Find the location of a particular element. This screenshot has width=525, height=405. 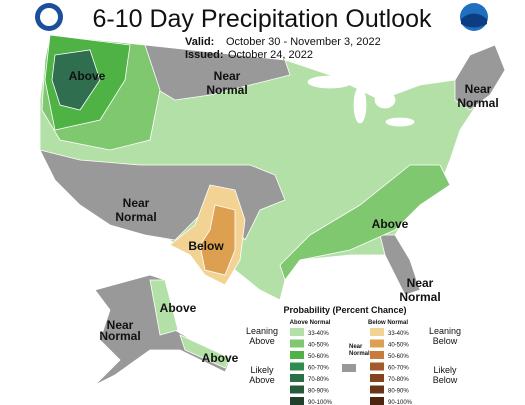

legend-side-label: Leaning Below is located at coordinates (445, 336).